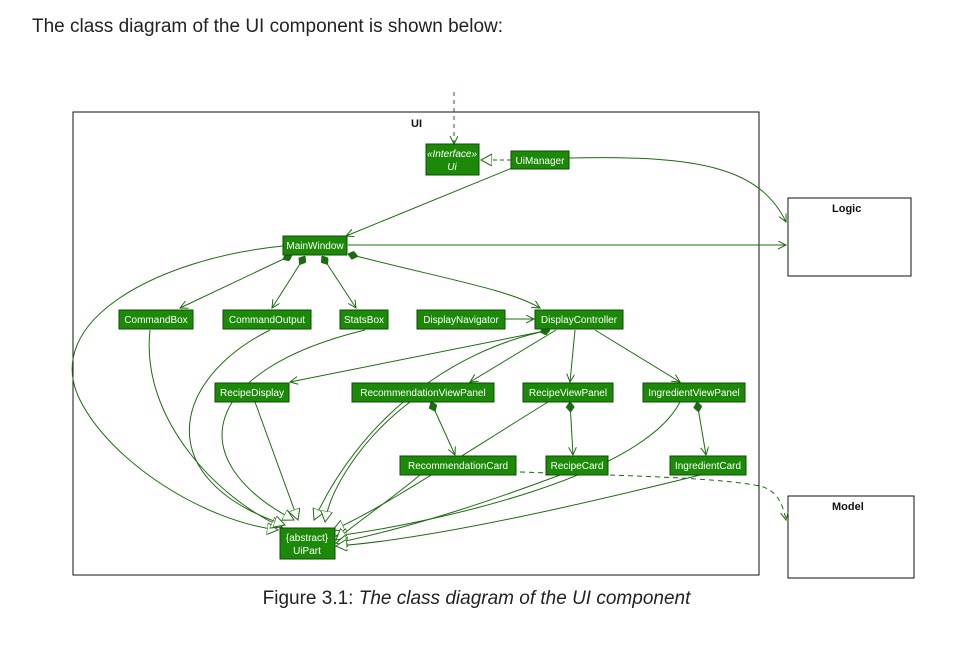 This screenshot has width=953, height=652. What do you see at coordinates (416, 124) in the screenshot?
I see `ui-package-label: UI` at bounding box center [416, 124].